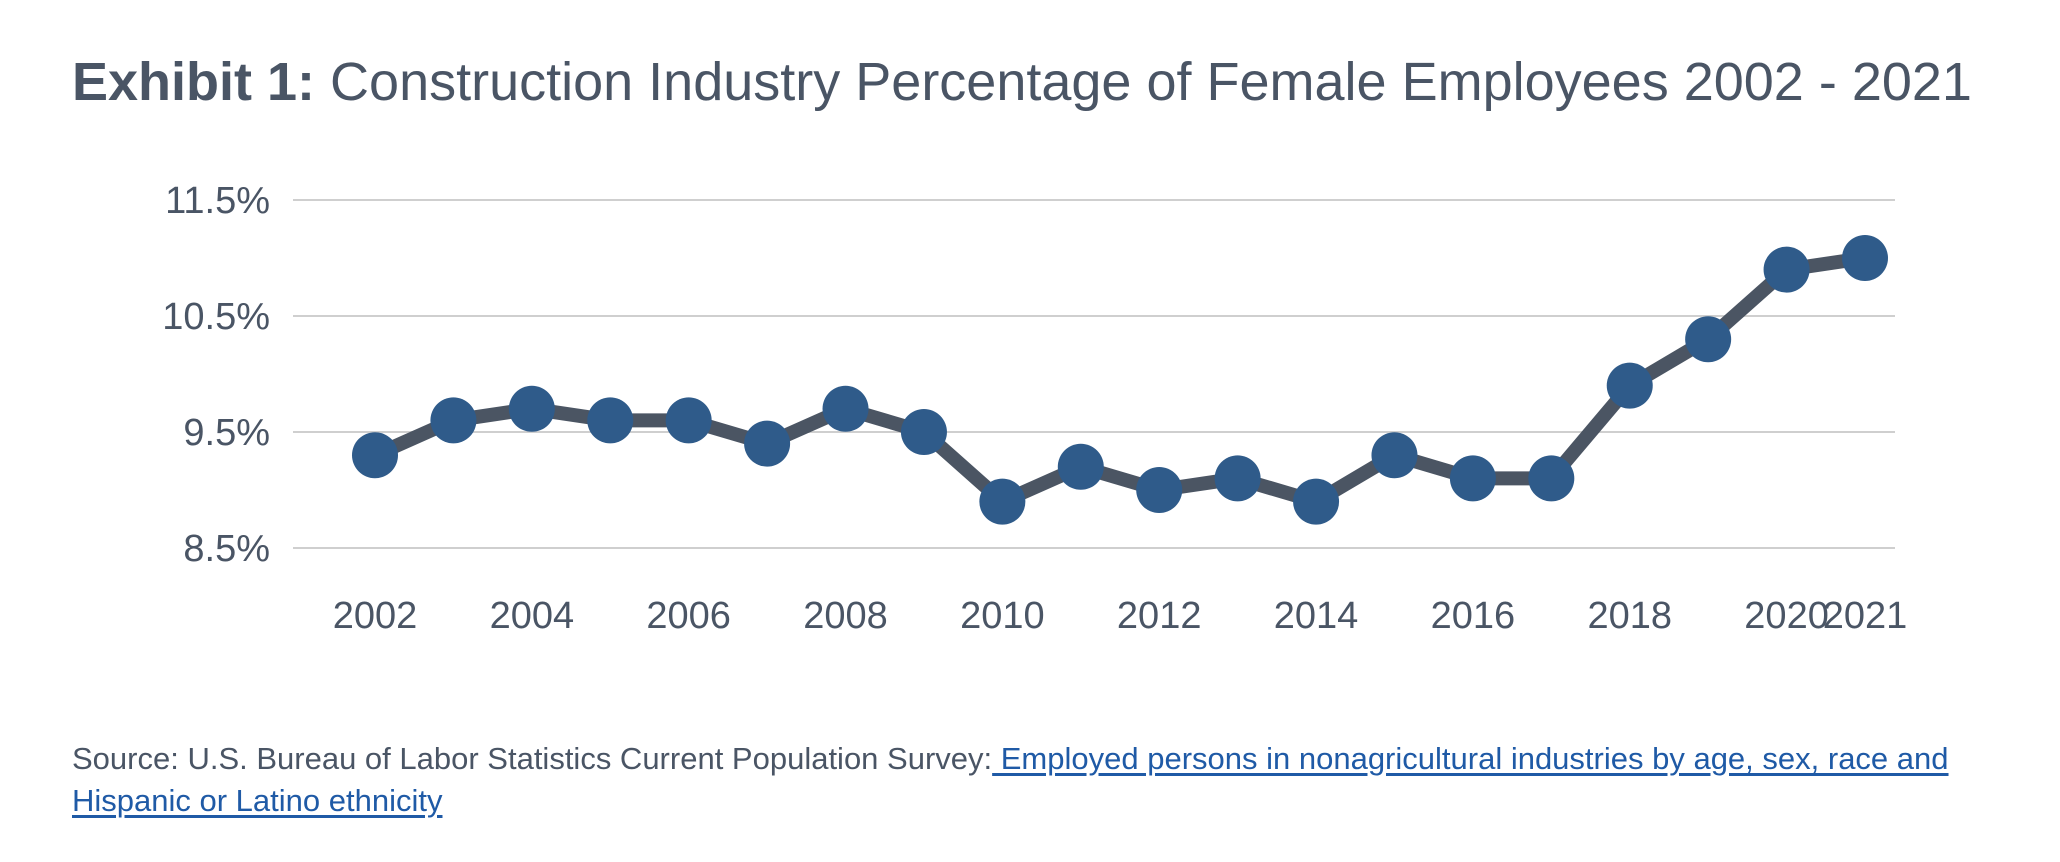  Describe the element at coordinates (1002, 616) in the screenshot. I see `x-tick-label: 2010` at that location.